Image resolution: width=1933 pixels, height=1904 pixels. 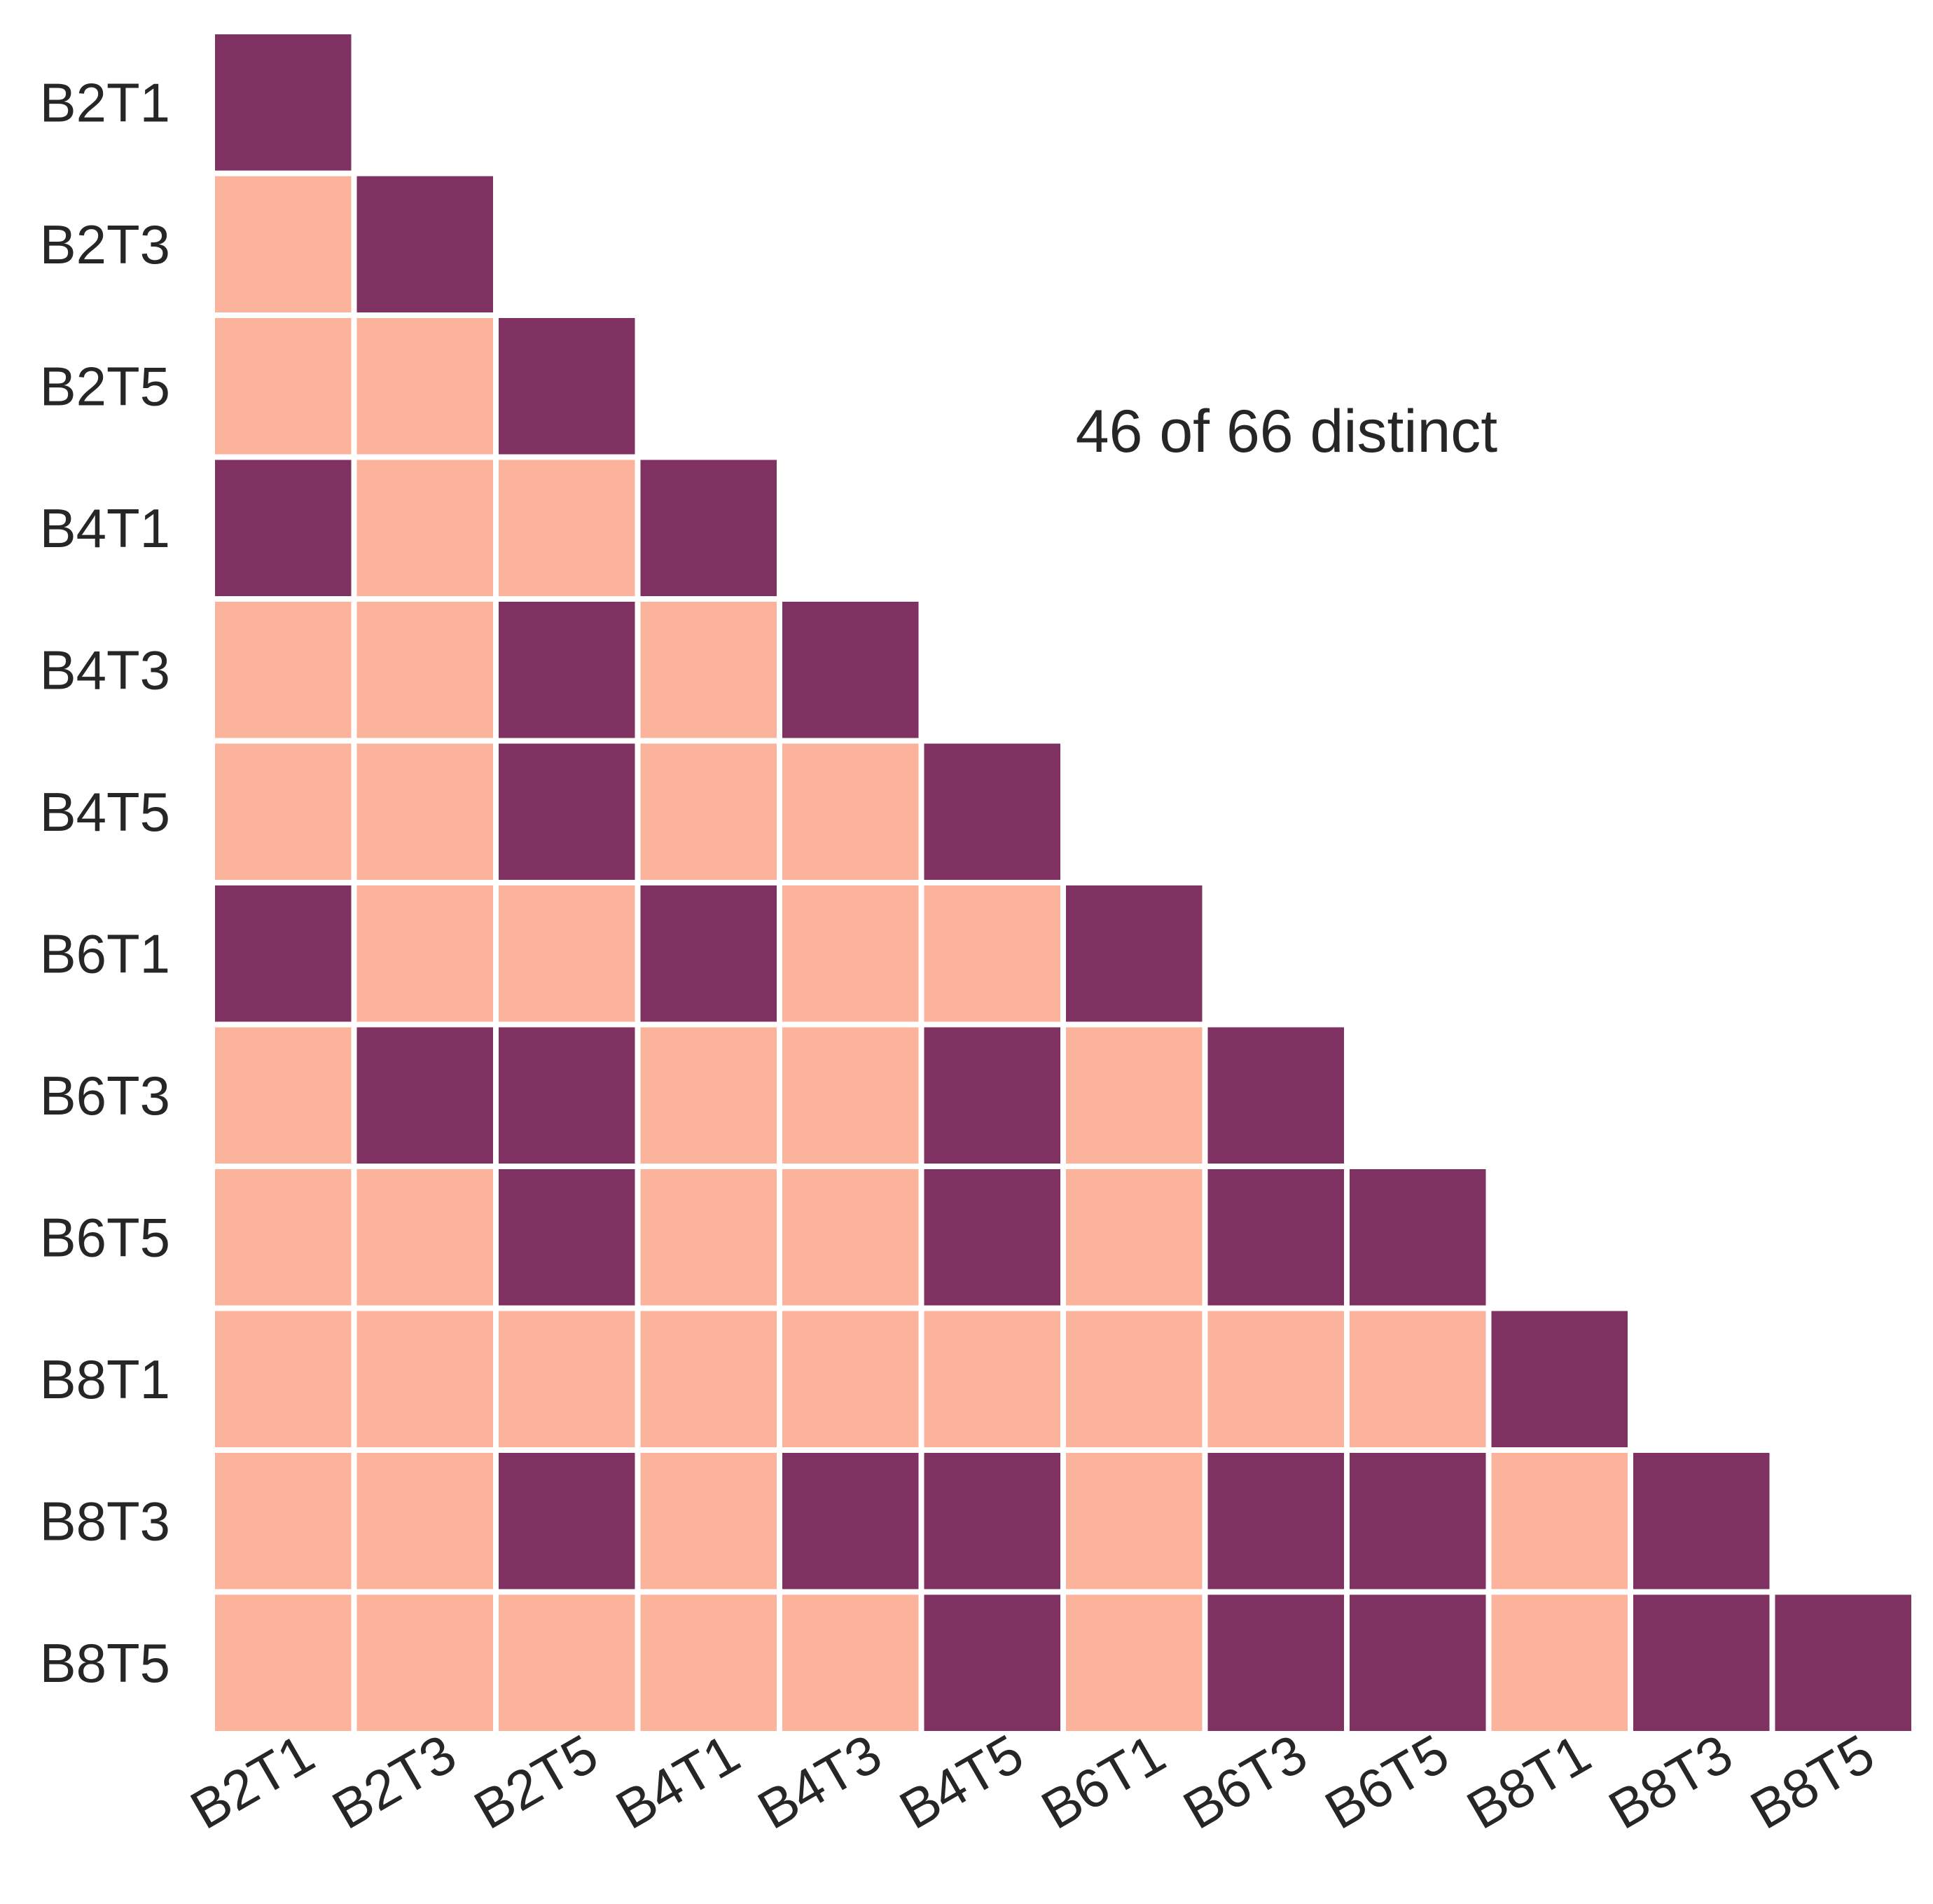 I want to click on cell-B4T5-B4T5, so click(x=992, y=811).